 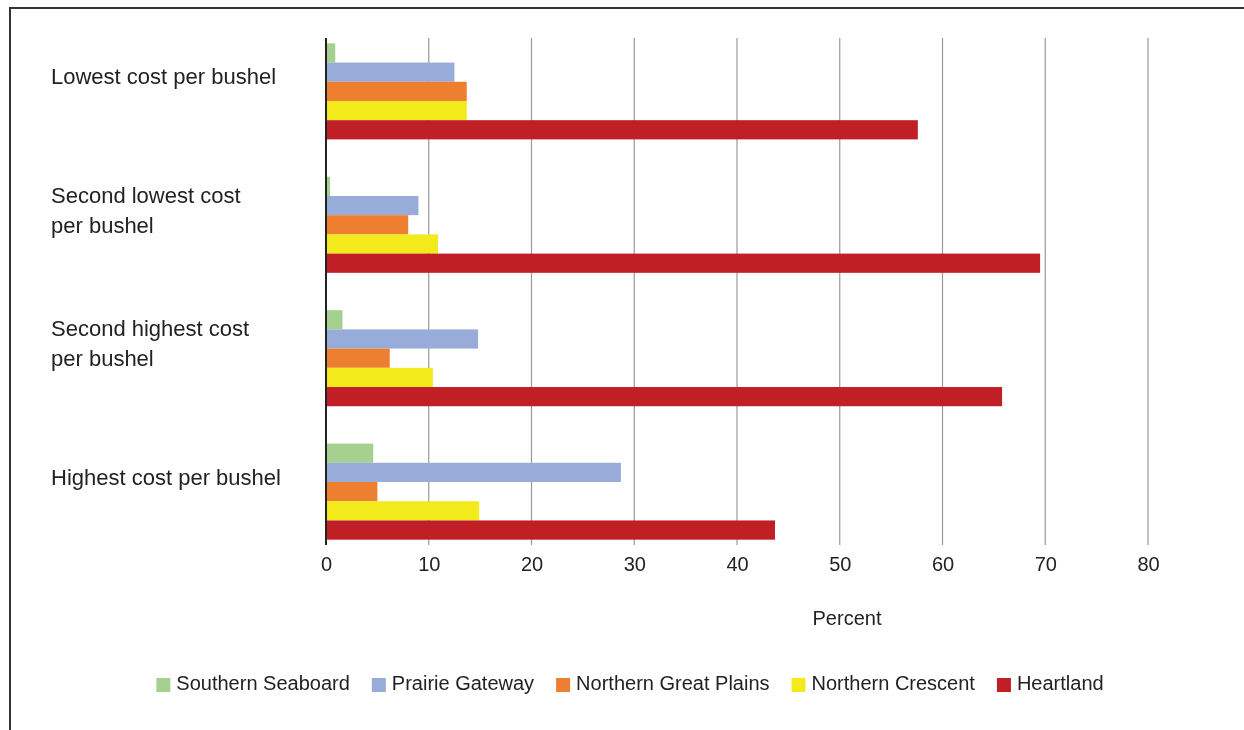 I want to click on legend-label: Heartland, so click(x=1060, y=683).